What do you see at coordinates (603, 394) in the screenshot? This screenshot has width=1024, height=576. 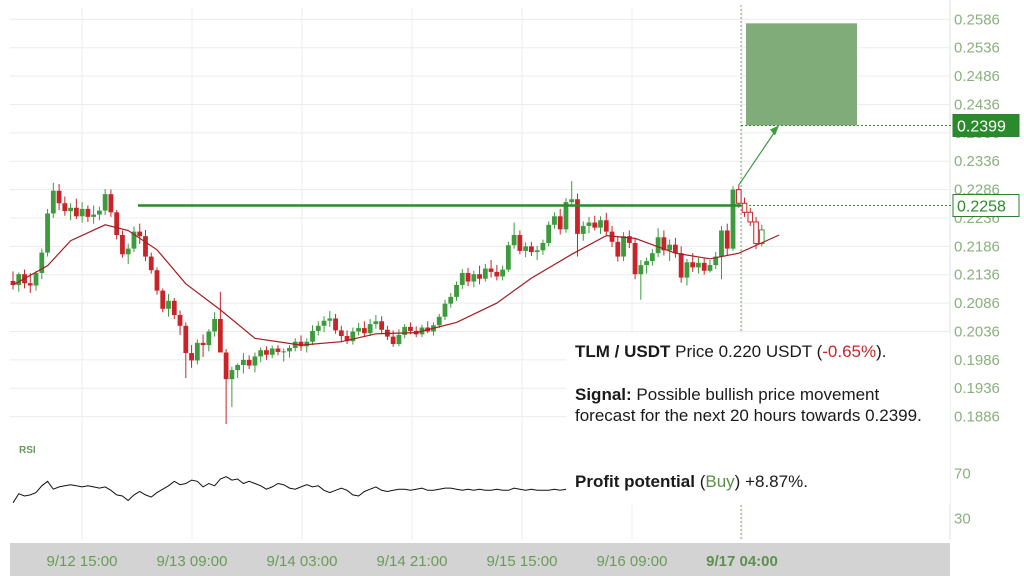 I see `signal-label: Signal:` at bounding box center [603, 394].